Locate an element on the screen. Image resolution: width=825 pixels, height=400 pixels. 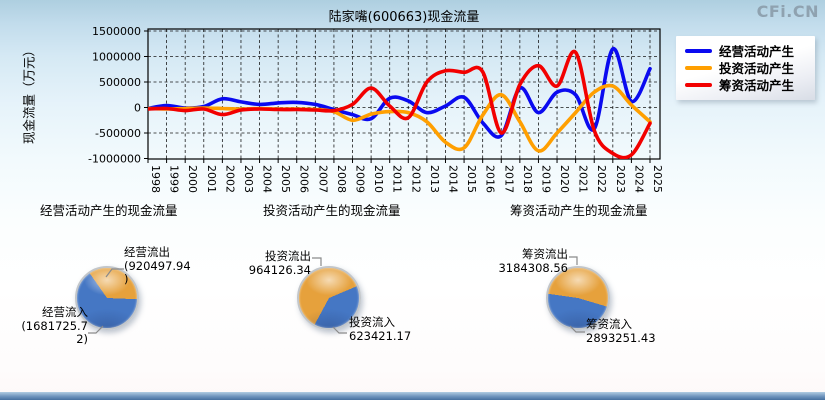
x-tick-label: 2022 is located at coordinates (601, 179).